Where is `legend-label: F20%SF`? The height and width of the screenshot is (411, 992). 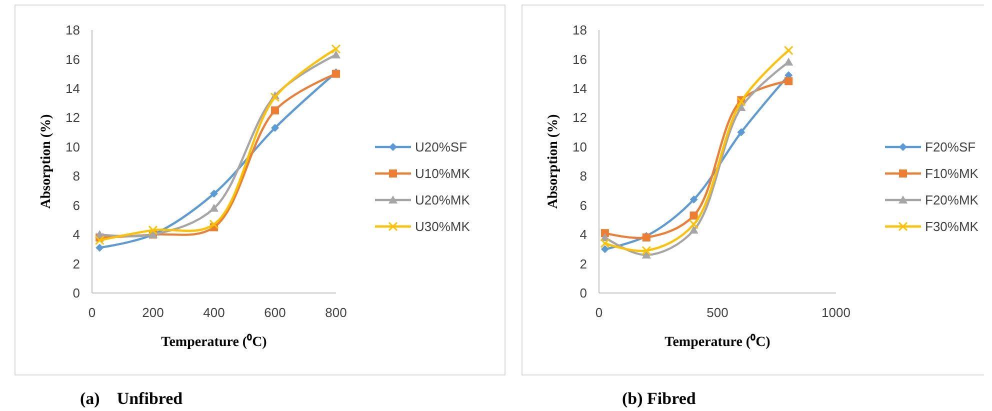
legend-label: F20%SF is located at coordinates (950, 147).